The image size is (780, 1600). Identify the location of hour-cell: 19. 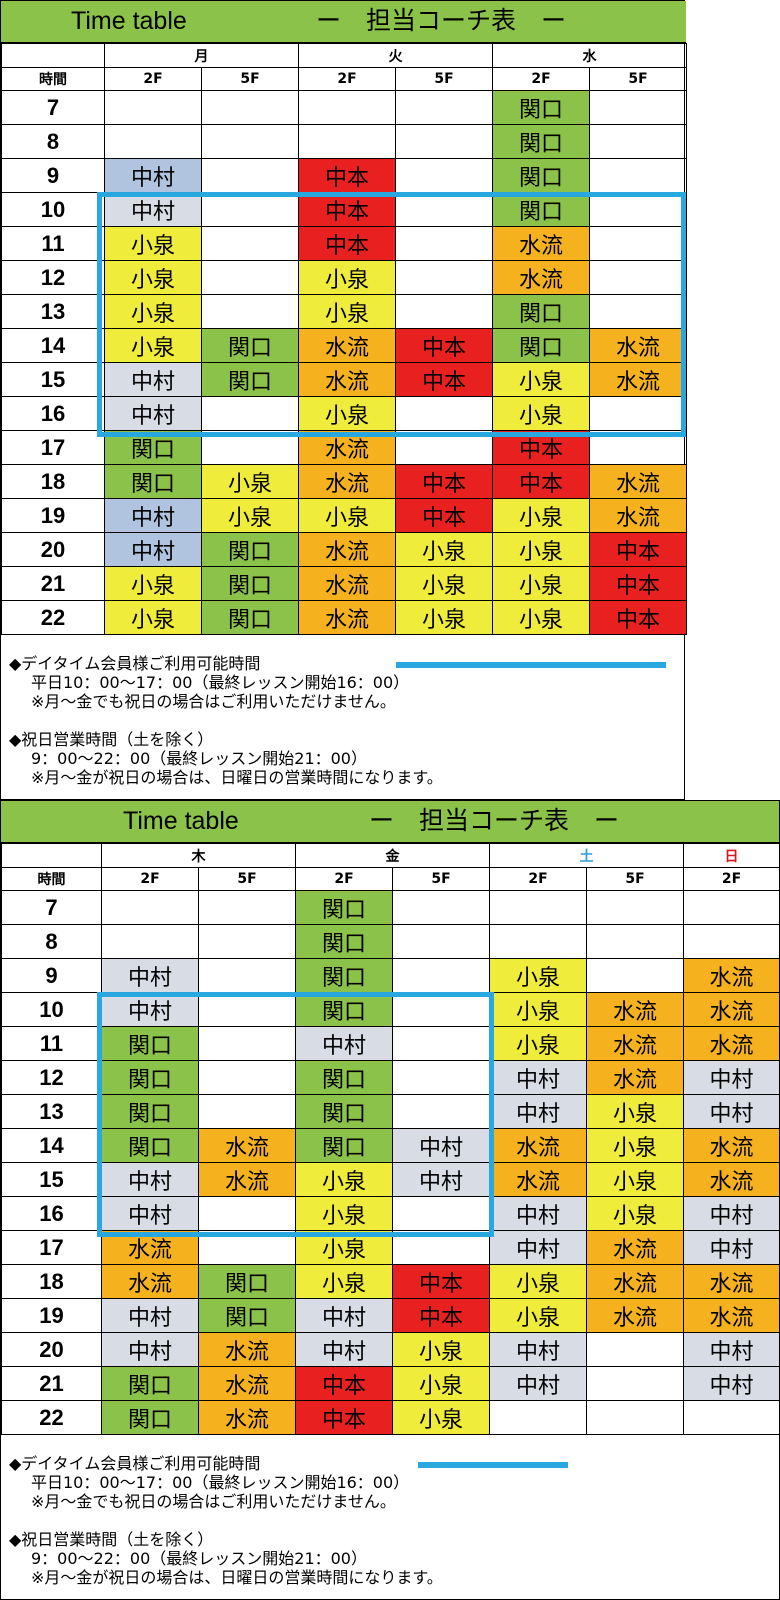
(53, 515).